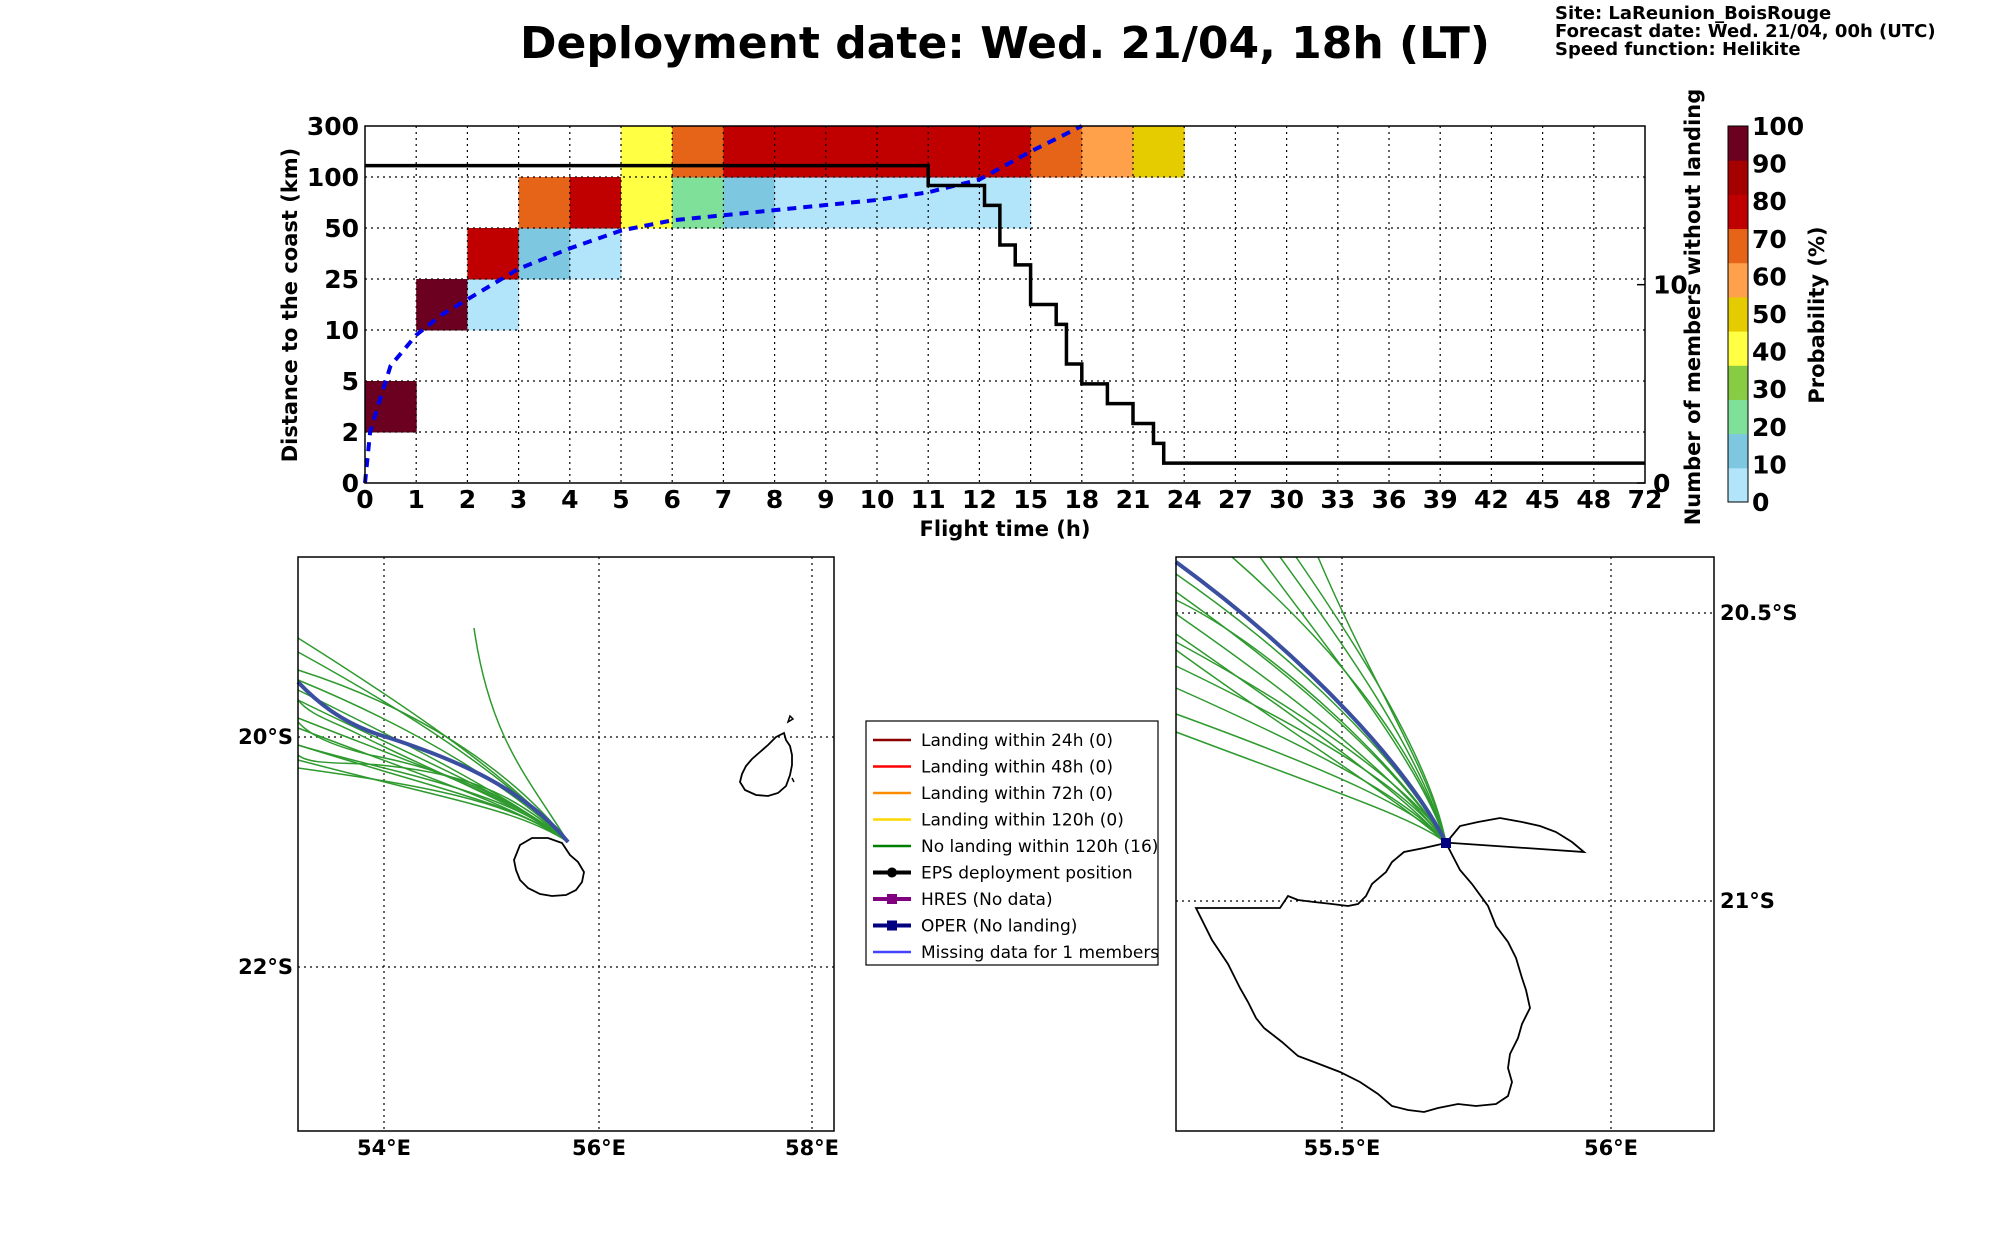 The height and width of the screenshot is (1250, 2000). I want to click on latitude-label: 20.5°S, so click(1758, 613).